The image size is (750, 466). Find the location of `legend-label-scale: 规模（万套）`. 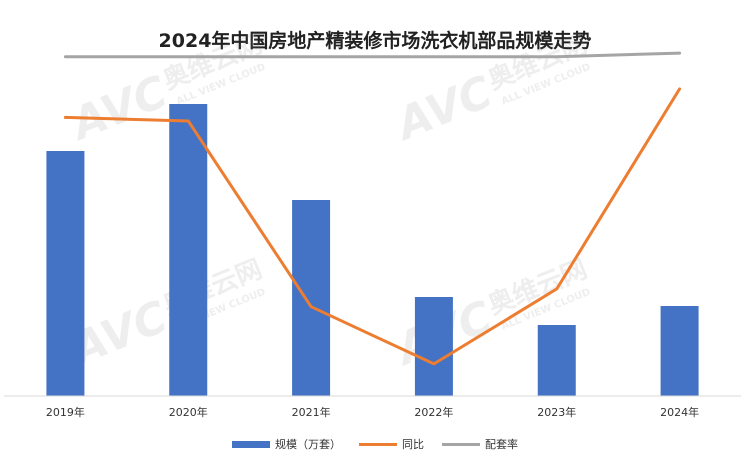

legend-label-scale: 规模（万套） is located at coordinates (308, 444).